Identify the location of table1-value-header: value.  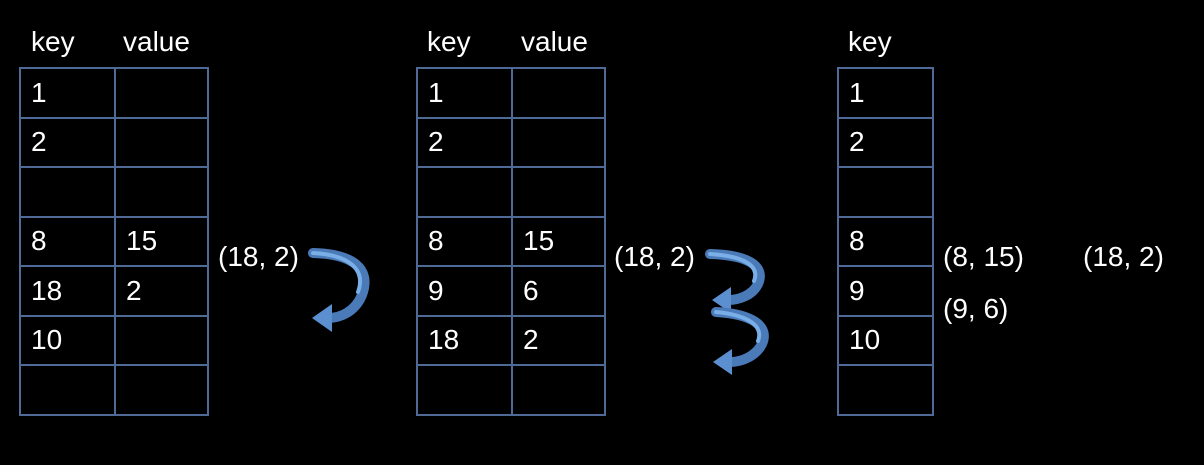
(156, 41).